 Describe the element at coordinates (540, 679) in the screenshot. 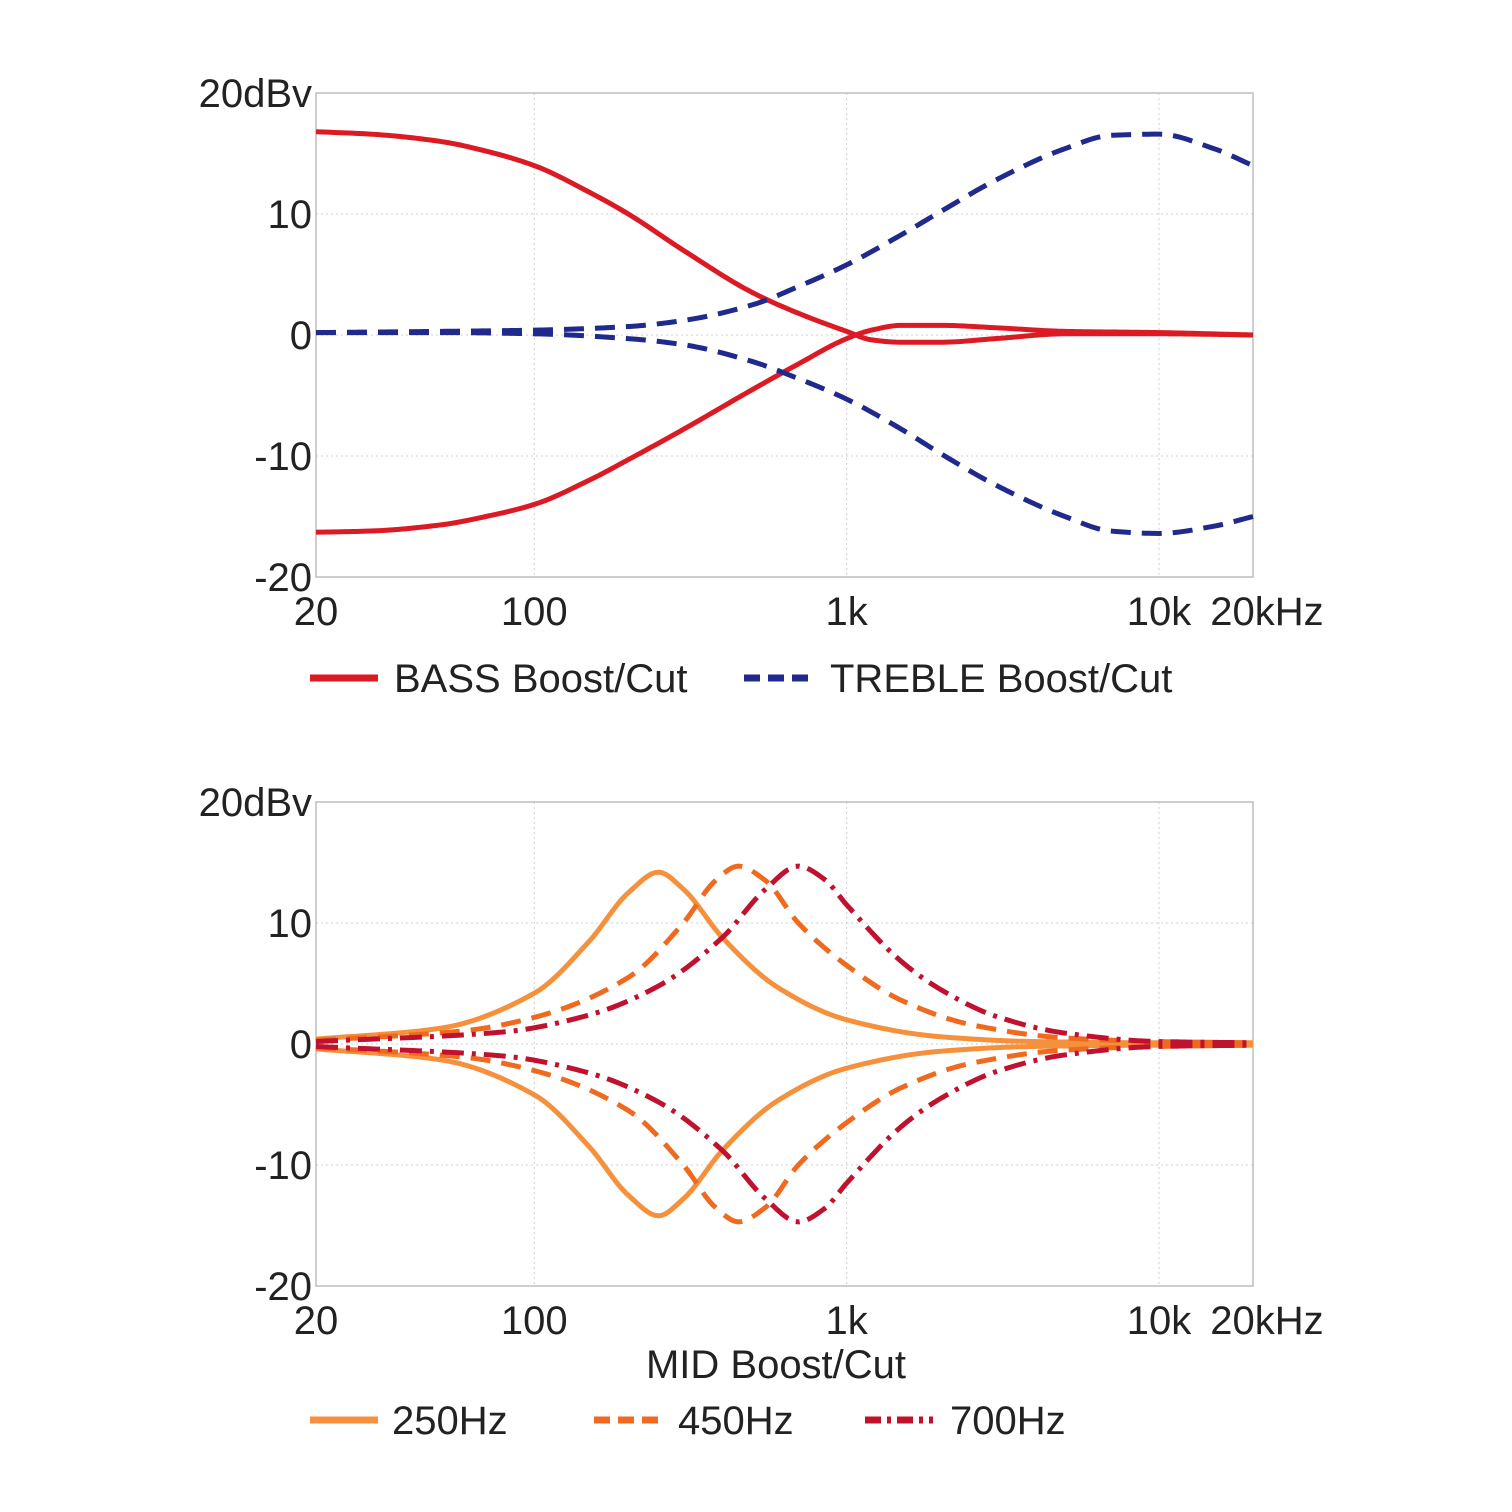

I see `legend-label: BASS Boost/Cut` at that location.